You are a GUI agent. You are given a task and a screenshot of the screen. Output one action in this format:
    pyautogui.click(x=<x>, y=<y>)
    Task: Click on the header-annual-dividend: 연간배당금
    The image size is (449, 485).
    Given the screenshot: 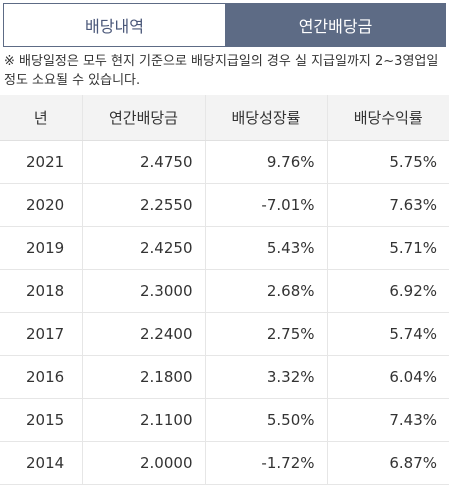 What is the action you would take?
    pyautogui.click(x=143, y=118)
    